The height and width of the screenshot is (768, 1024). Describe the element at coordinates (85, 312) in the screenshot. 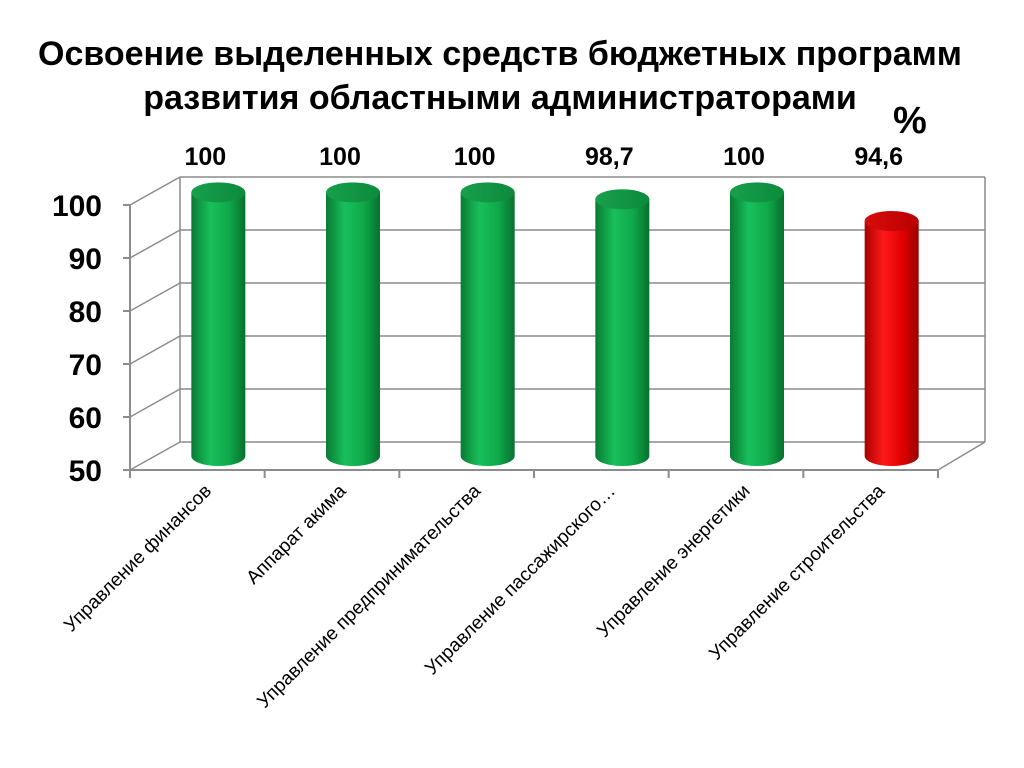

I see `y-tick-label: 80` at that location.